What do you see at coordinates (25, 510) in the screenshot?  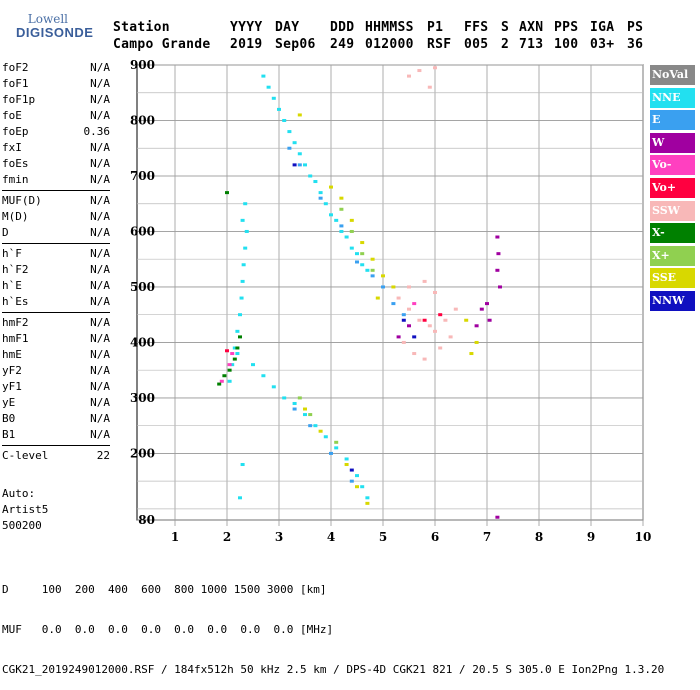 I see `auto-scaling-info: Auto: Artist5 500200` at bounding box center [25, 510].